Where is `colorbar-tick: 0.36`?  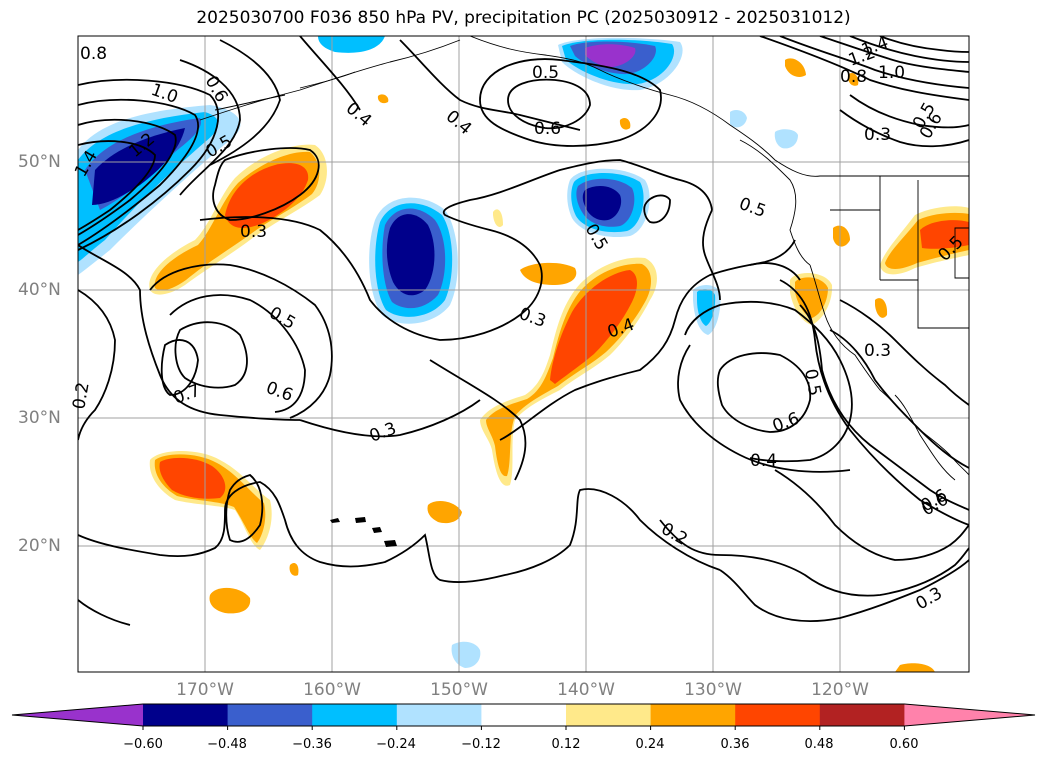 colorbar-tick: 0.36 is located at coordinates (735, 744).